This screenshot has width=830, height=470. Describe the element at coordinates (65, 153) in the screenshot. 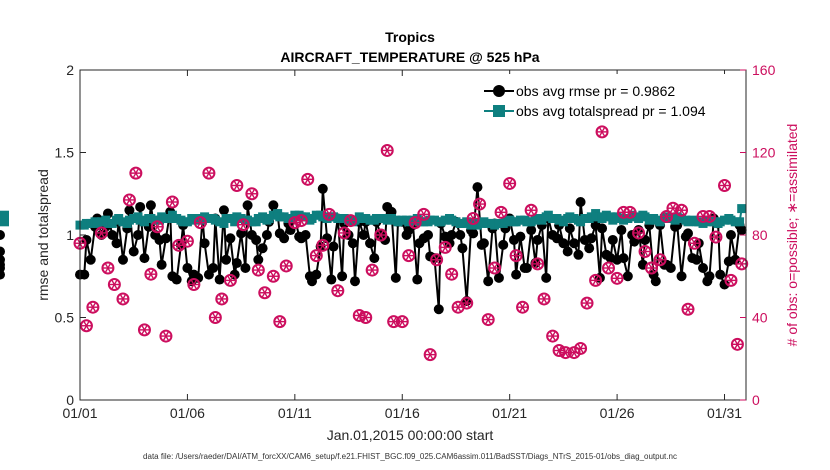

I see `y-tick-label: 1.5` at that location.